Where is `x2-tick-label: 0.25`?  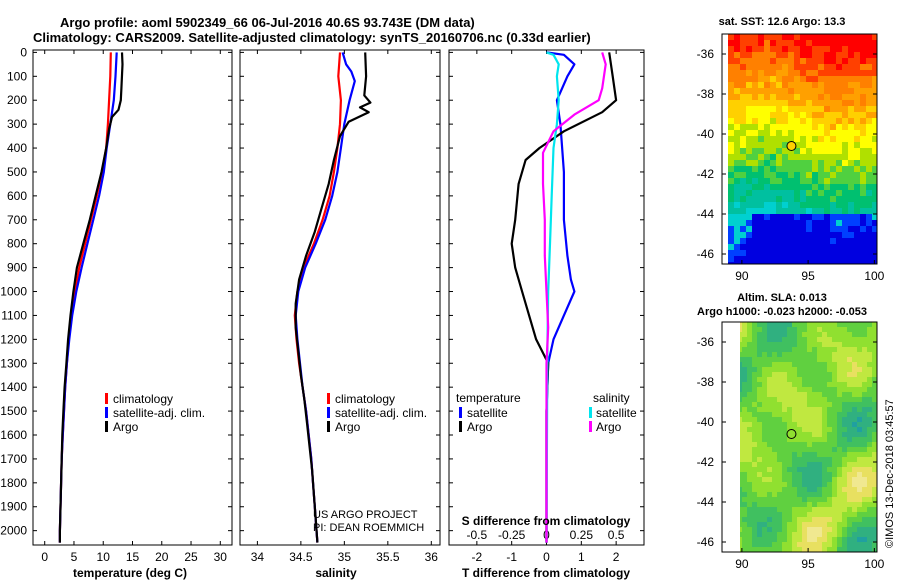 x2-tick-label: 0.25 is located at coordinates (582, 535).